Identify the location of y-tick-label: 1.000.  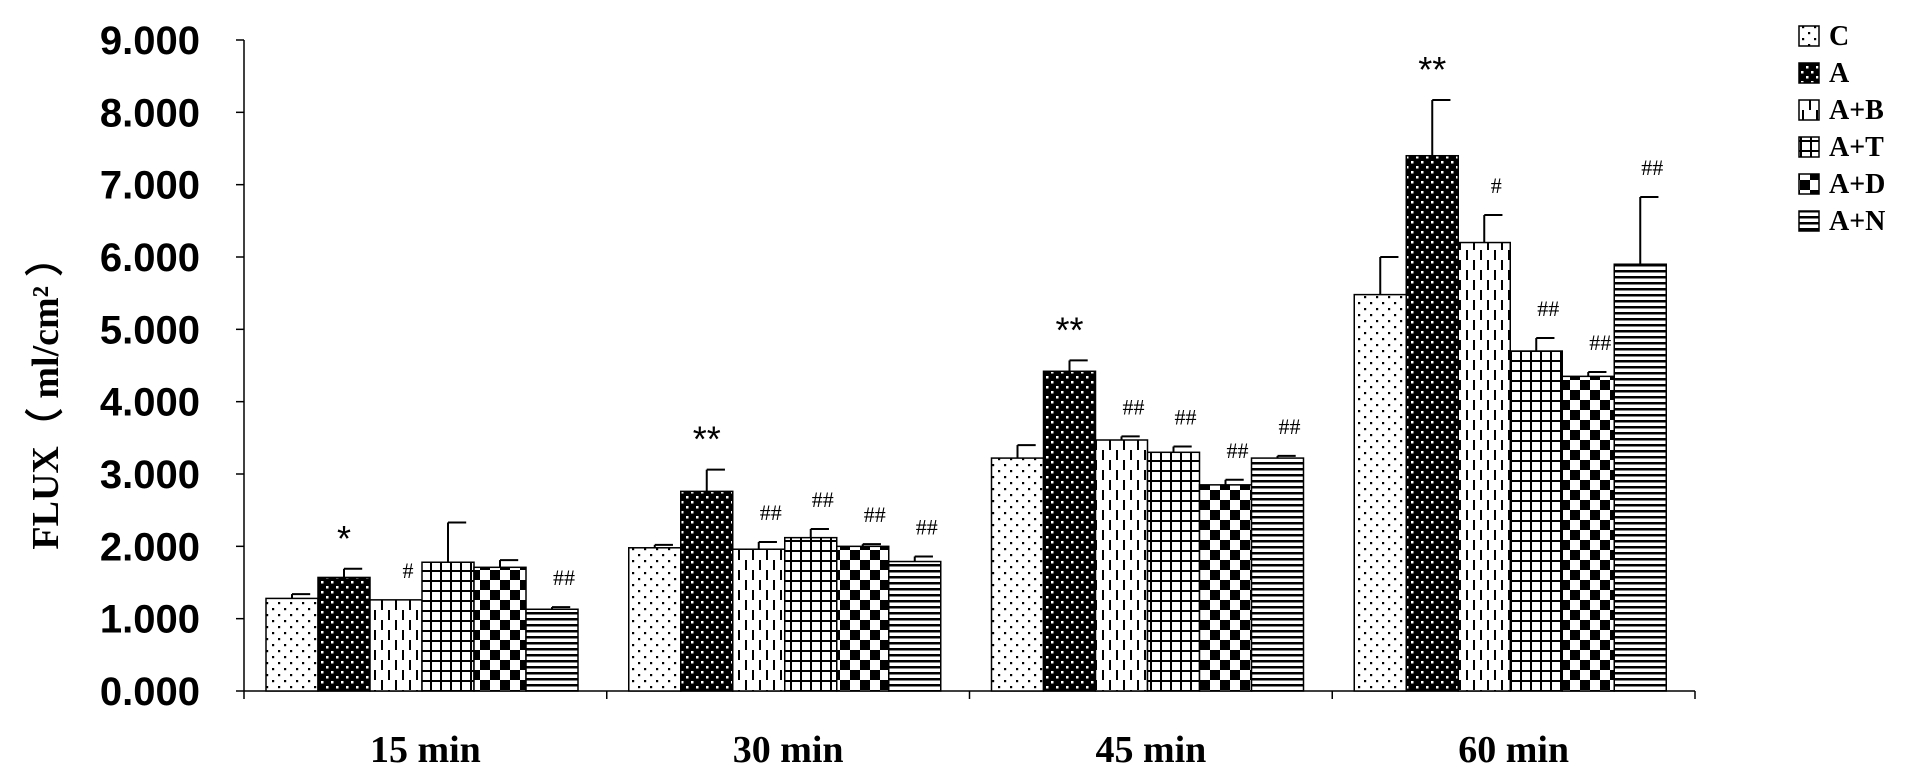
(150, 620).